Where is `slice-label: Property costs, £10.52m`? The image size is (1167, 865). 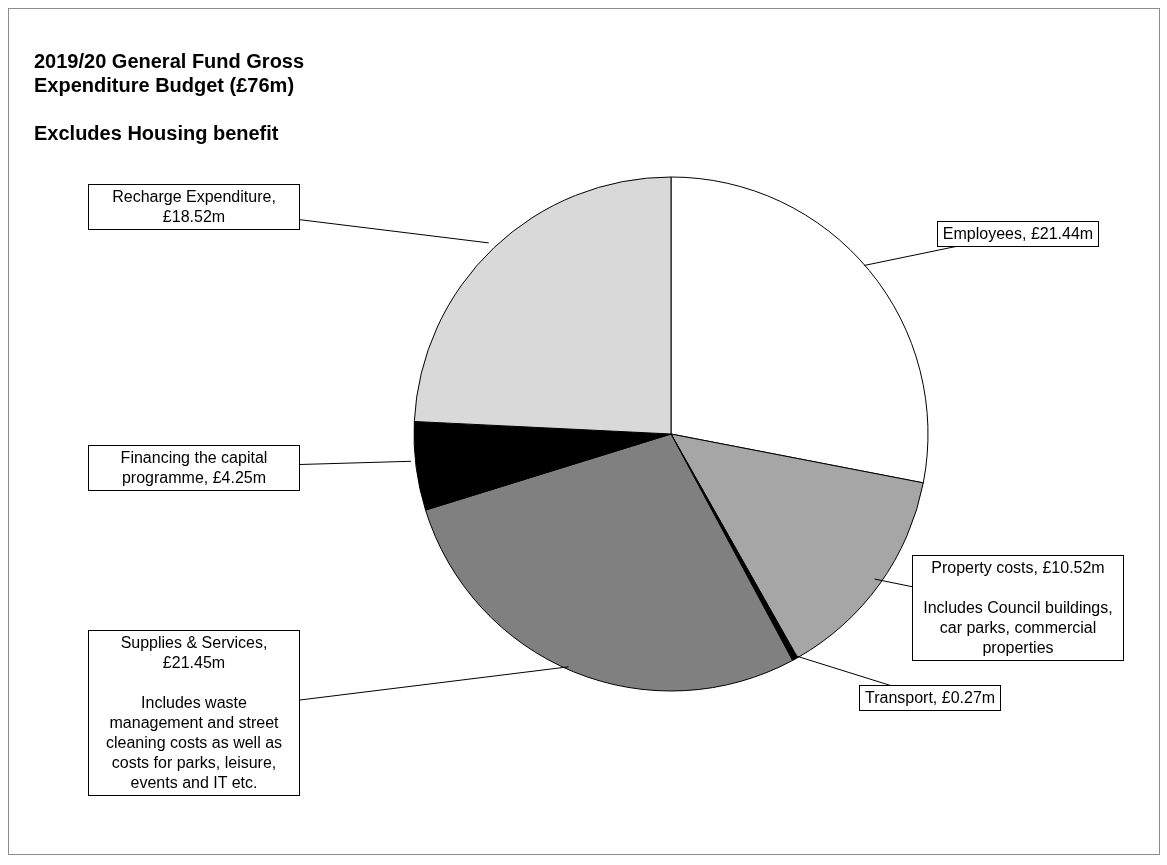 slice-label: Property costs, £10.52m is located at coordinates (1018, 568).